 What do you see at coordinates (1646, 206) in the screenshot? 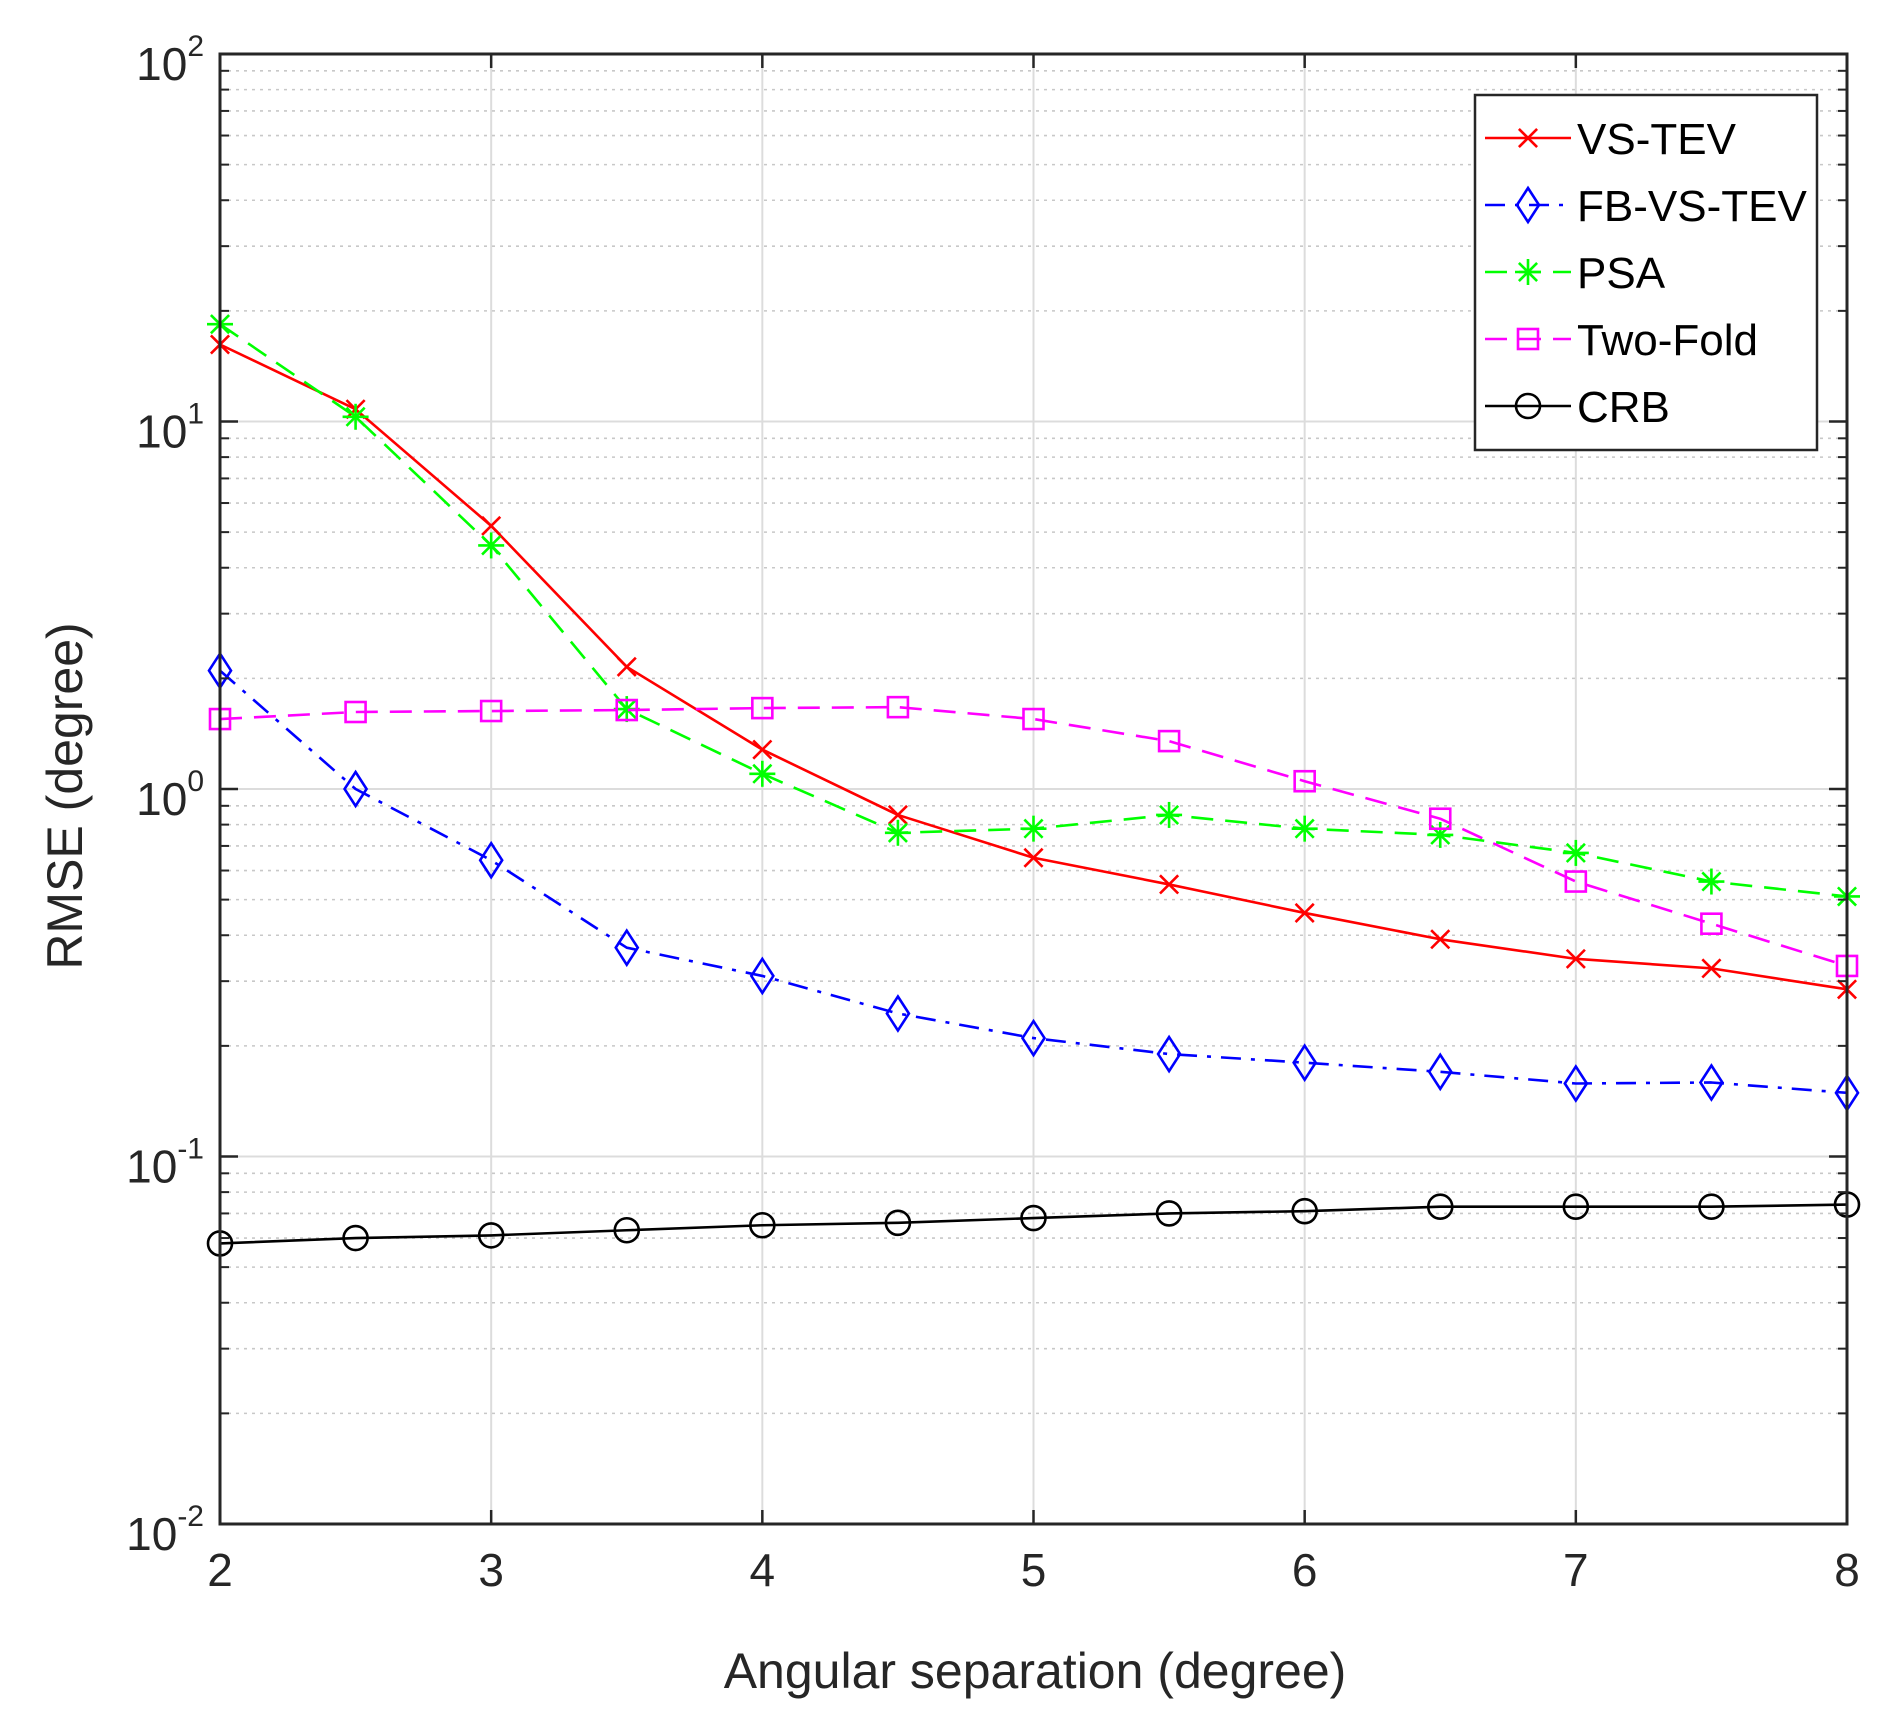
I see `legend-item-fb-vs-tev: FB-VS-TEV` at bounding box center [1646, 206].